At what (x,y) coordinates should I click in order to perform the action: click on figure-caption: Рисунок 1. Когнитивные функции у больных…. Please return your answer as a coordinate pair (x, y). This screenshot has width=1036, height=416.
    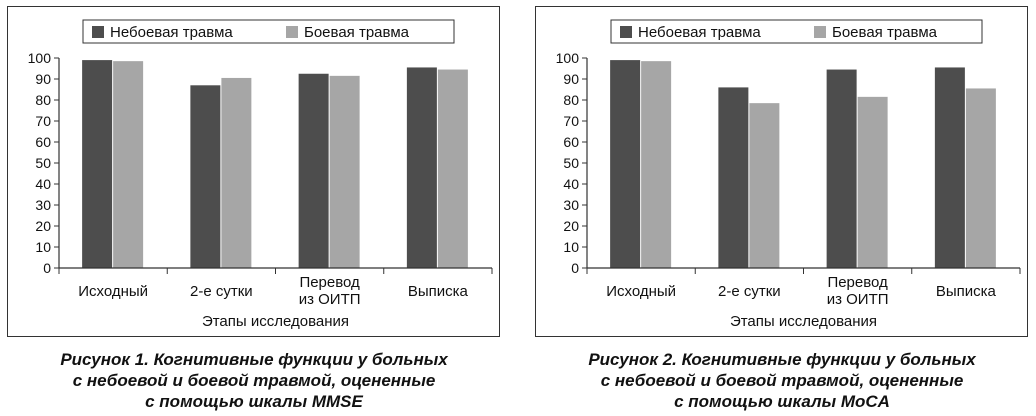
    Looking at the image, I should click on (254, 380).